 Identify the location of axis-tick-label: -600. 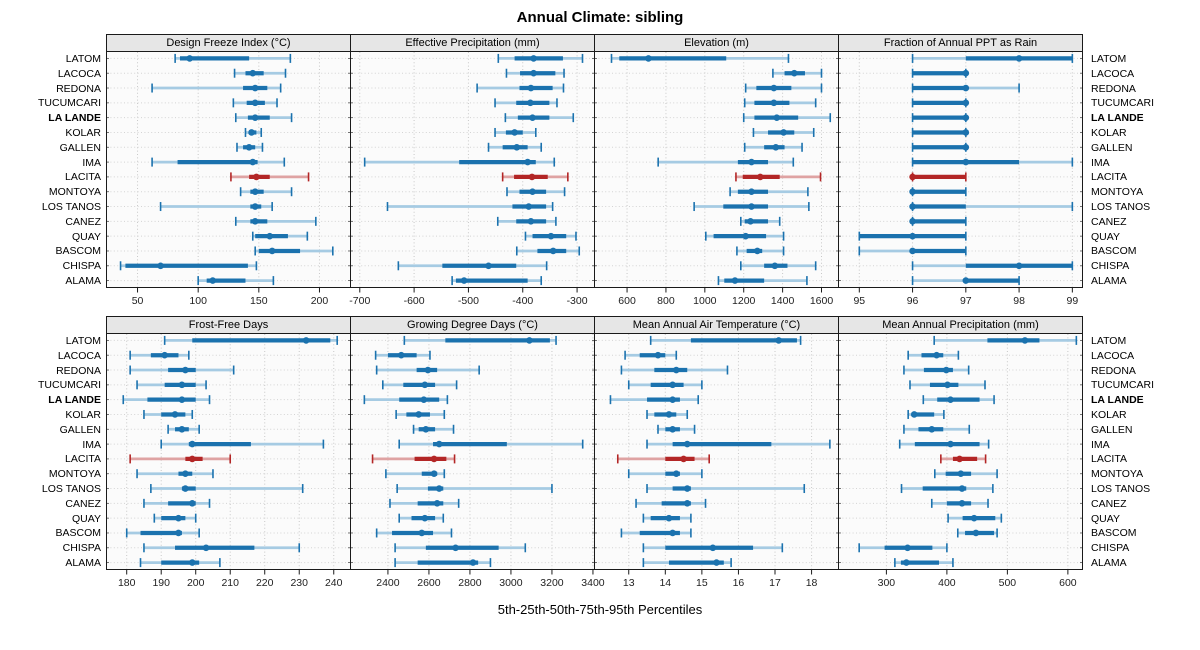
(414, 301).